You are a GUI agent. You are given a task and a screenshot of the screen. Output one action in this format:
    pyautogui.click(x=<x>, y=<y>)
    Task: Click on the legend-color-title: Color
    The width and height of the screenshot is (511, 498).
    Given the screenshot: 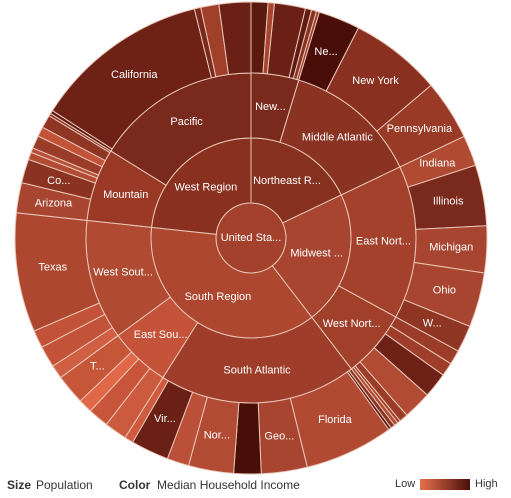 What is the action you would take?
    pyautogui.click(x=135, y=485)
    